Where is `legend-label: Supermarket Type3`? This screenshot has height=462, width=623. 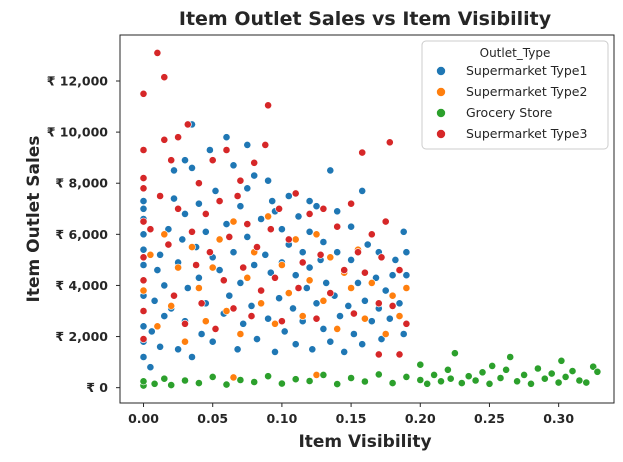
legend-label: Supermarket Type3 is located at coordinates (526, 133).